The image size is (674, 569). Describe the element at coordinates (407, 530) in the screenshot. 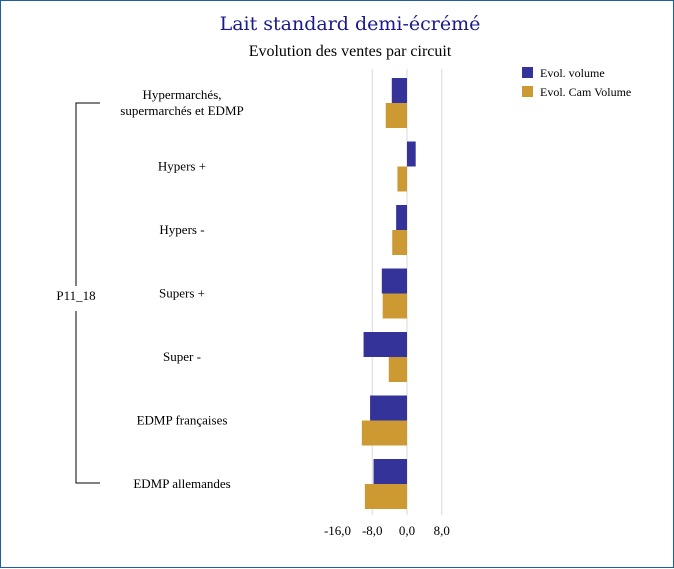

I see `x-tick-label: 0,0` at that location.